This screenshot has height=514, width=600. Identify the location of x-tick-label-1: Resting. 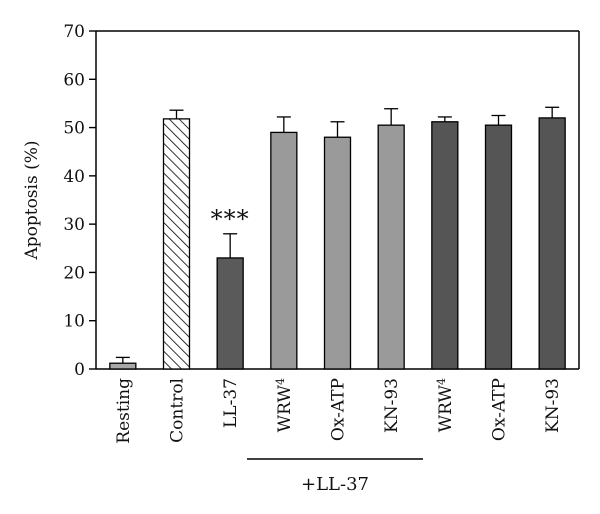
(124, 411).